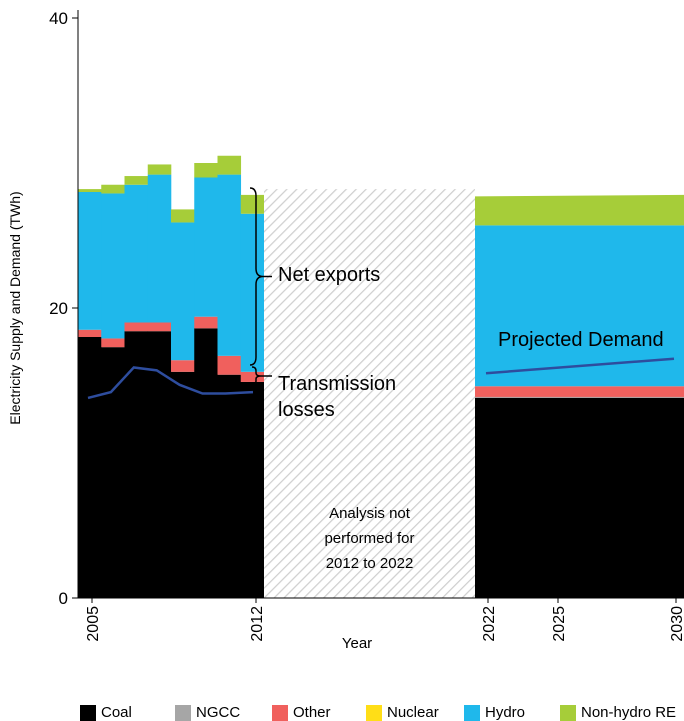  Describe the element at coordinates (579, 306) in the screenshot. I see `area-hydro-projected` at that location.